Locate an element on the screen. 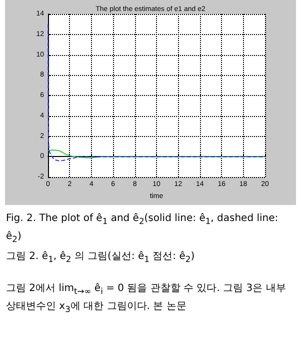 The width and height of the screenshot is (301, 349). text: Fig. 2. The plot of ê$_{1}$ and ê$_{2}$(solid line: ê$_{1}$, dashed line: ê$_{2}$) is located at coordinates (142, 228).